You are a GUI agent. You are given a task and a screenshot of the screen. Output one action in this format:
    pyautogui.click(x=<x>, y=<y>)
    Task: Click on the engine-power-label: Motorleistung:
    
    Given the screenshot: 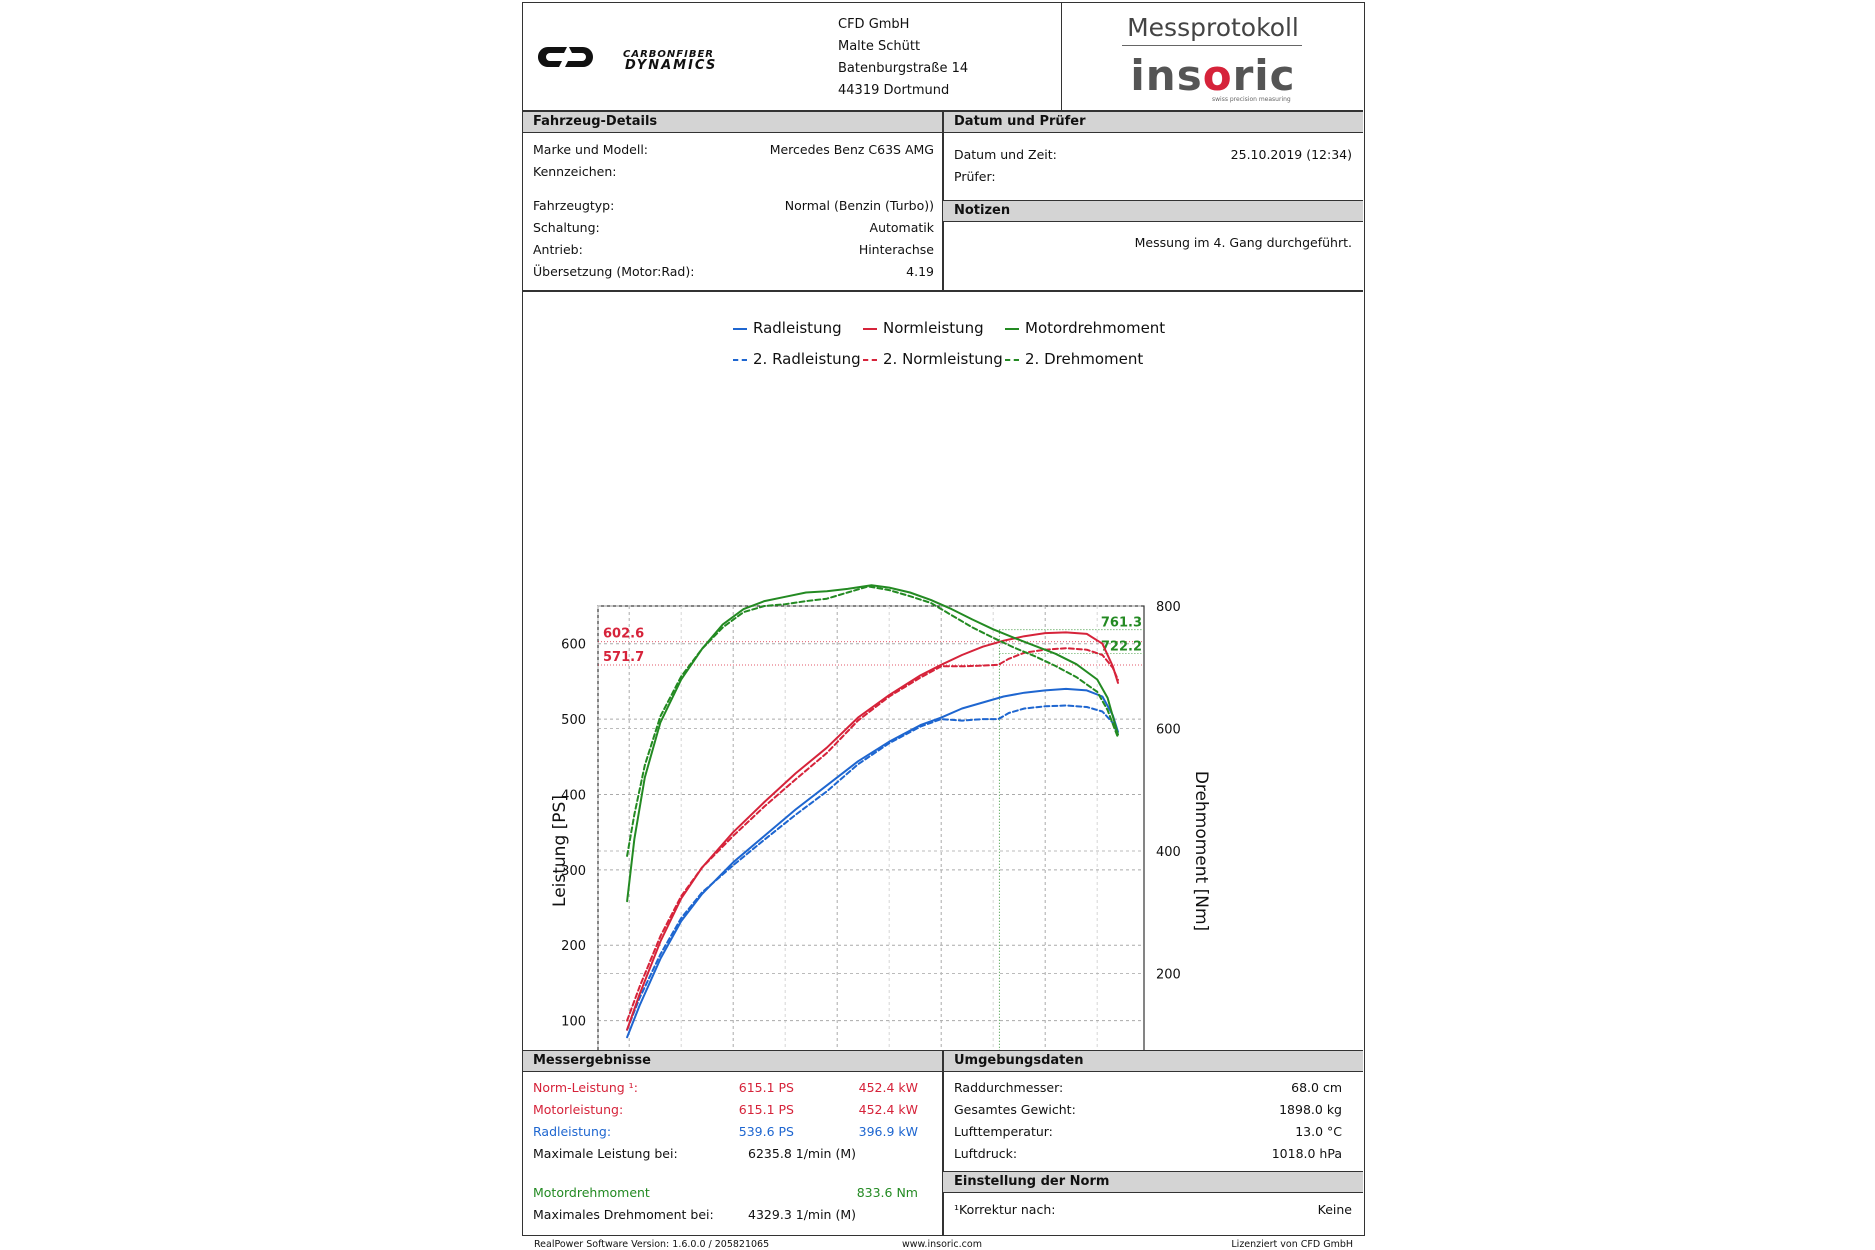 What is the action you would take?
    pyautogui.click(x=578, y=1109)
    